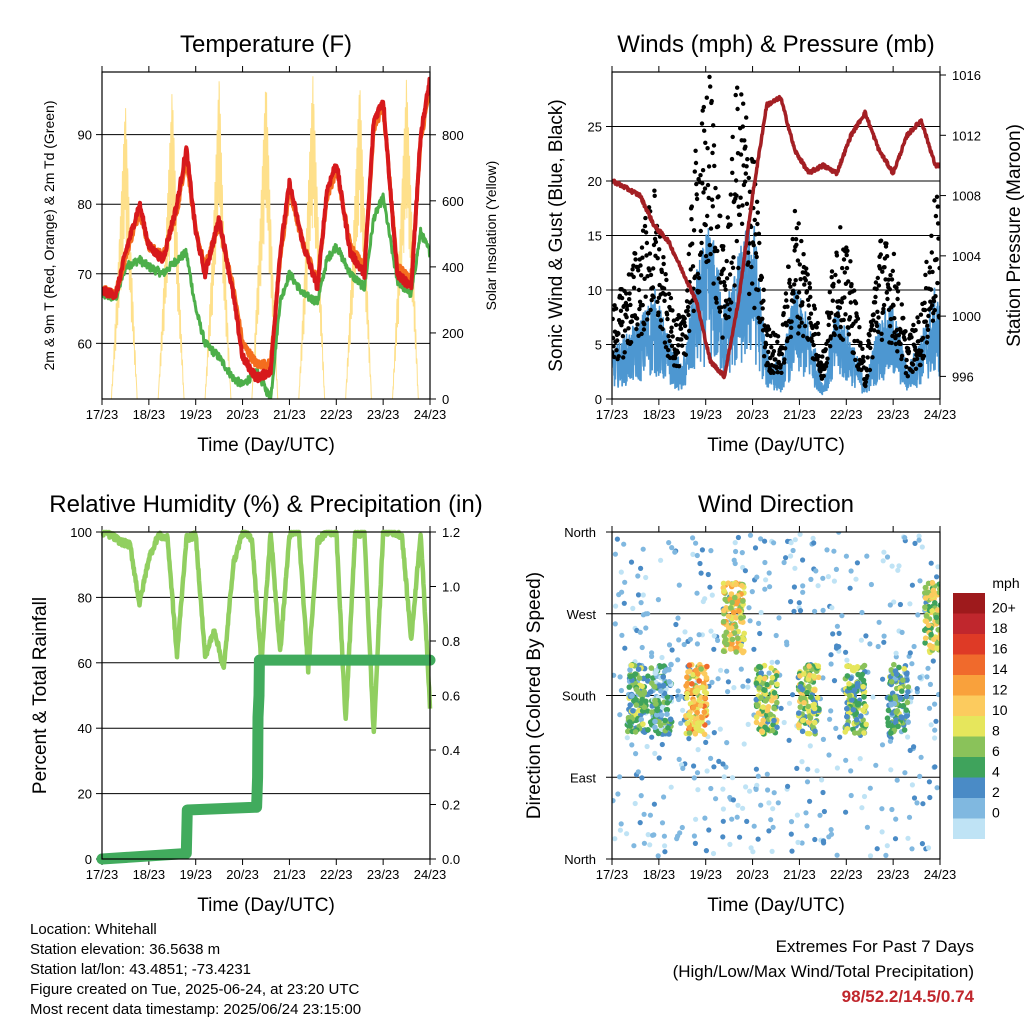 The height and width of the screenshot is (1024, 1024). Describe the element at coordinates (966, 316) in the screenshot. I see `y-right-tick-label: 1000` at that location.